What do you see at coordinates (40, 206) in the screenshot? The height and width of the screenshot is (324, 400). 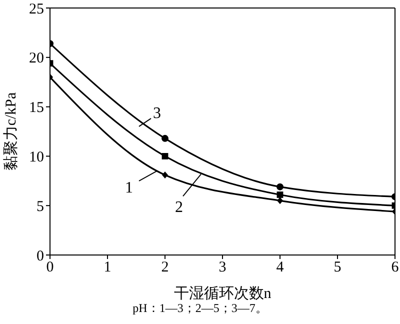 I see `y-tick-label: 5` at bounding box center [40, 206].